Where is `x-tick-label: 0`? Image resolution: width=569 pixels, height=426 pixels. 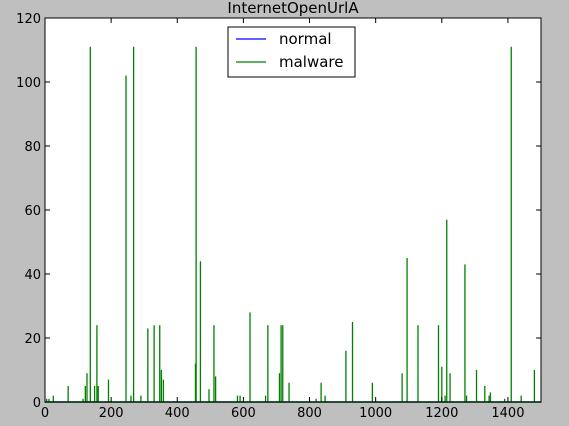
x-tick-label: 0 is located at coordinates (45, 413).